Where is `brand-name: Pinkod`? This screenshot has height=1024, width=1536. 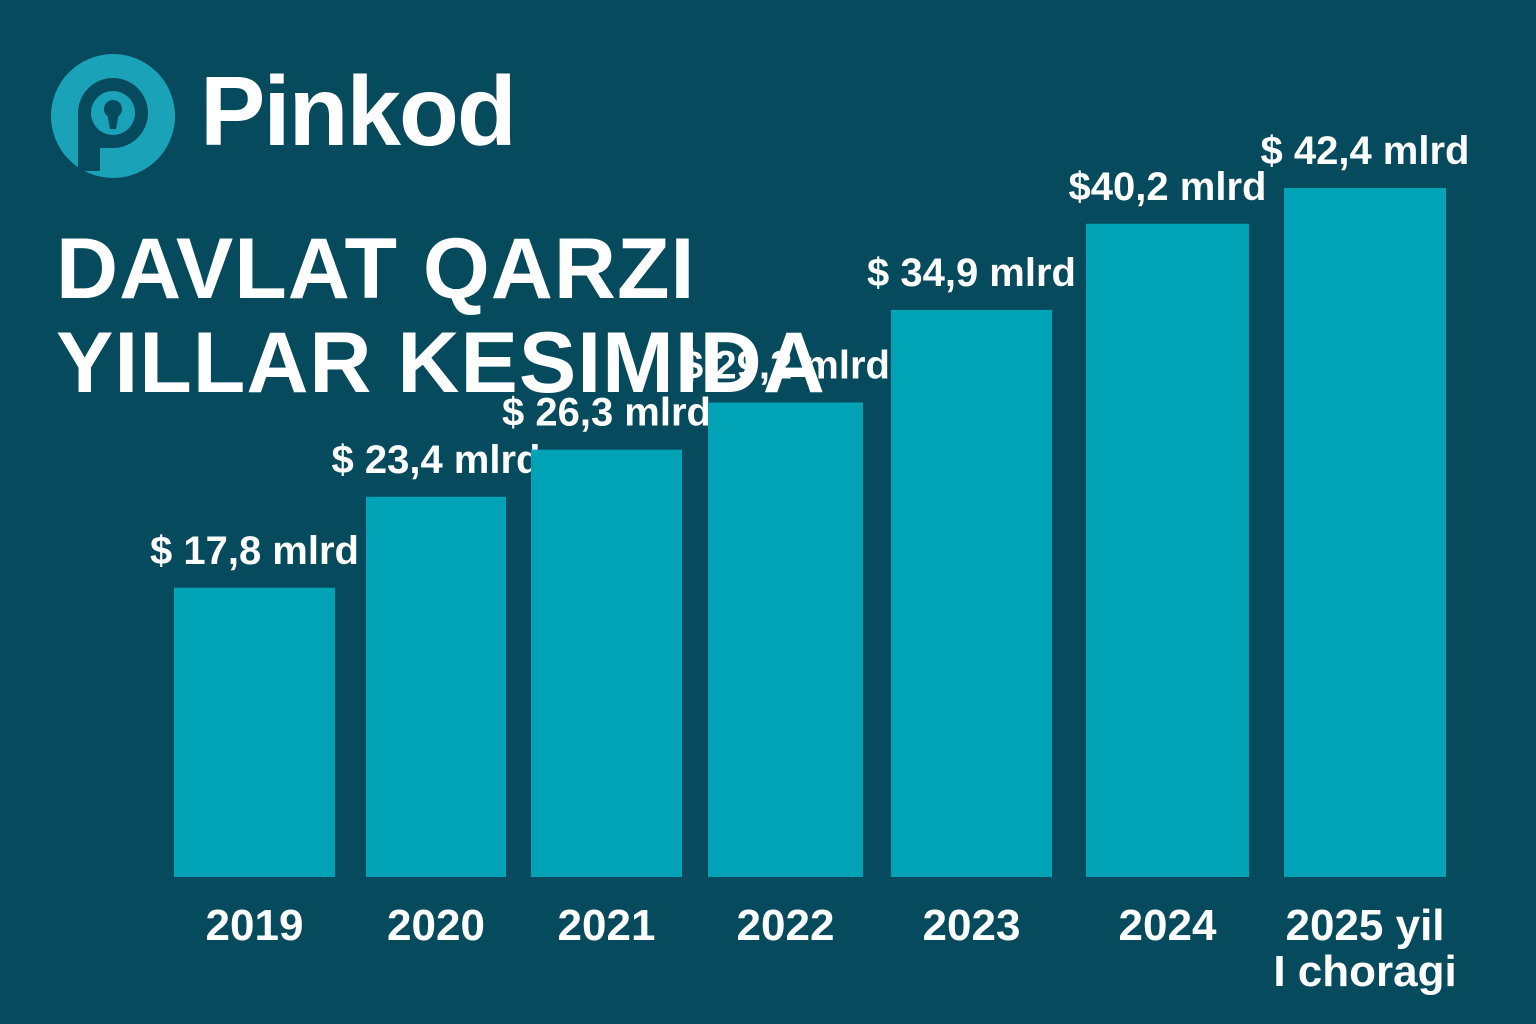 brand-name: Pinkod is located at coordinates (358, 111).